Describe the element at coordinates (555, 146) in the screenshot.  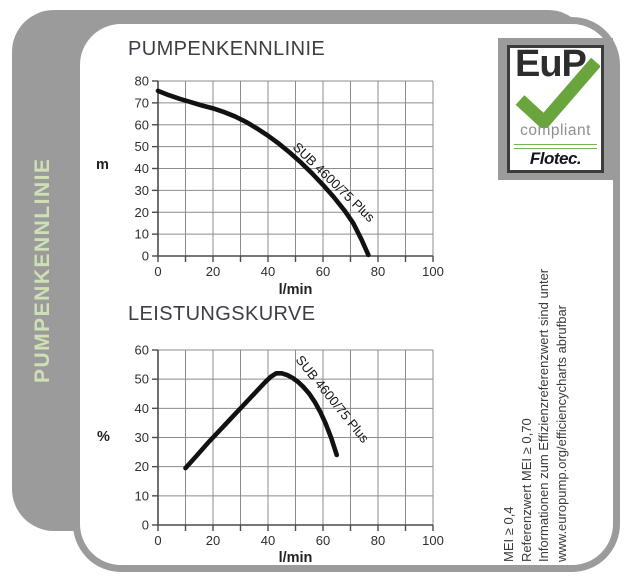
I see `badge-divider` at that location.